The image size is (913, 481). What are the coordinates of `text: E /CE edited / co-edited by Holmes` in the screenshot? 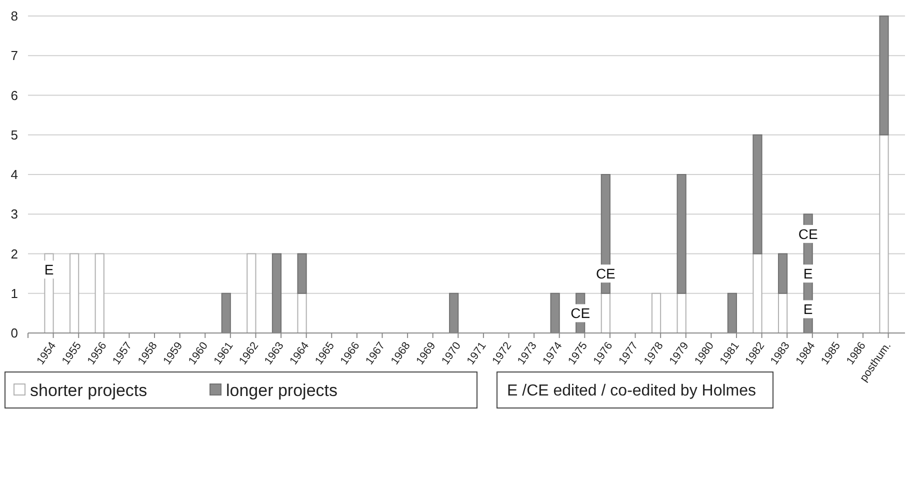 It's located at (631, 391).